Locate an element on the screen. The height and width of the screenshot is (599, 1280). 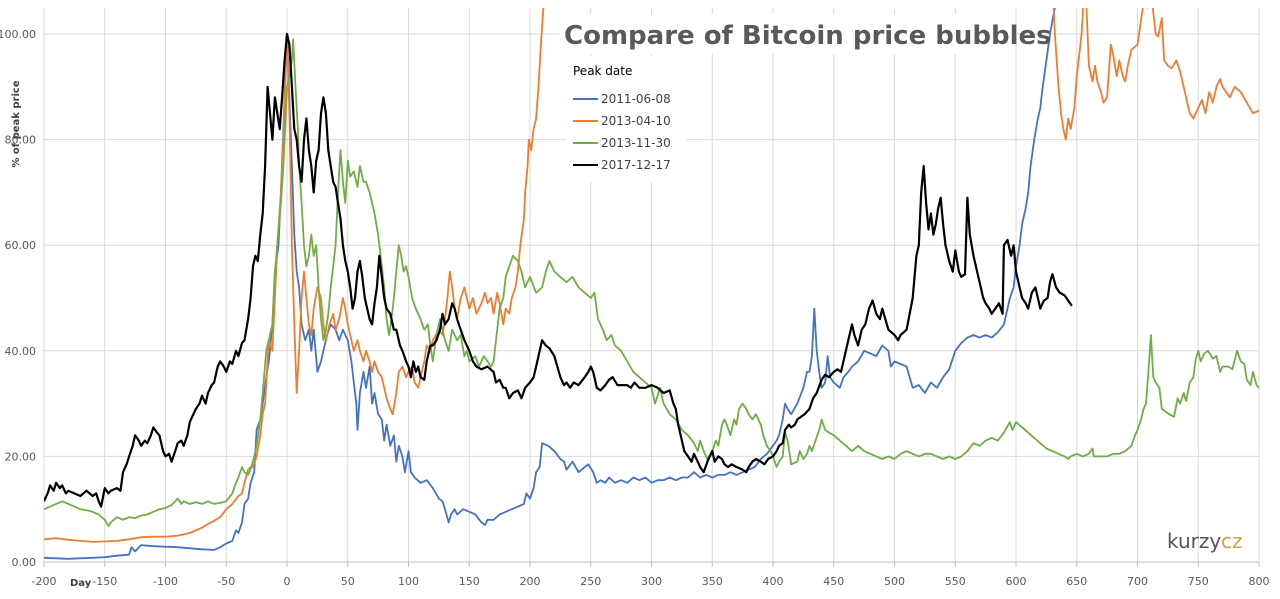
y-axis-ticks: 0.00 20.00 40.00 60.00 80.00 100.00 is located at coordinates (18, 298).